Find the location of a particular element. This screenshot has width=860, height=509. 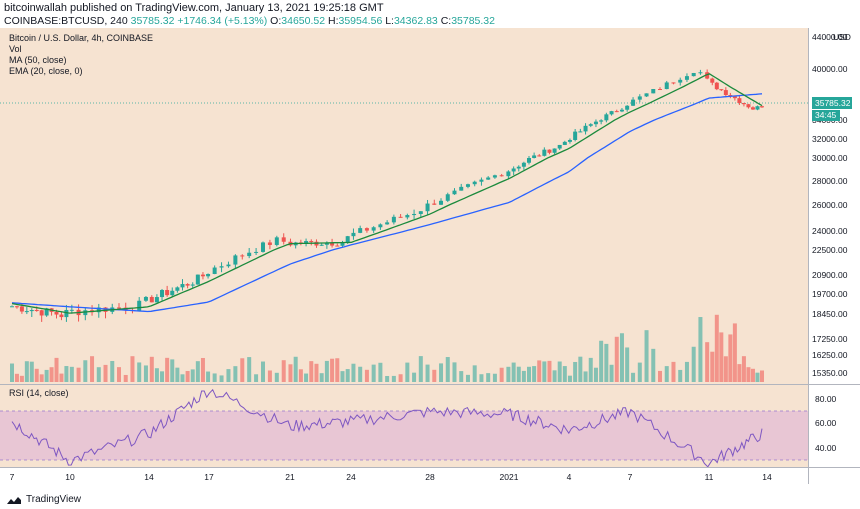

legend-ema: EMA (20, close, 0) is located at coordinates (46, 71).